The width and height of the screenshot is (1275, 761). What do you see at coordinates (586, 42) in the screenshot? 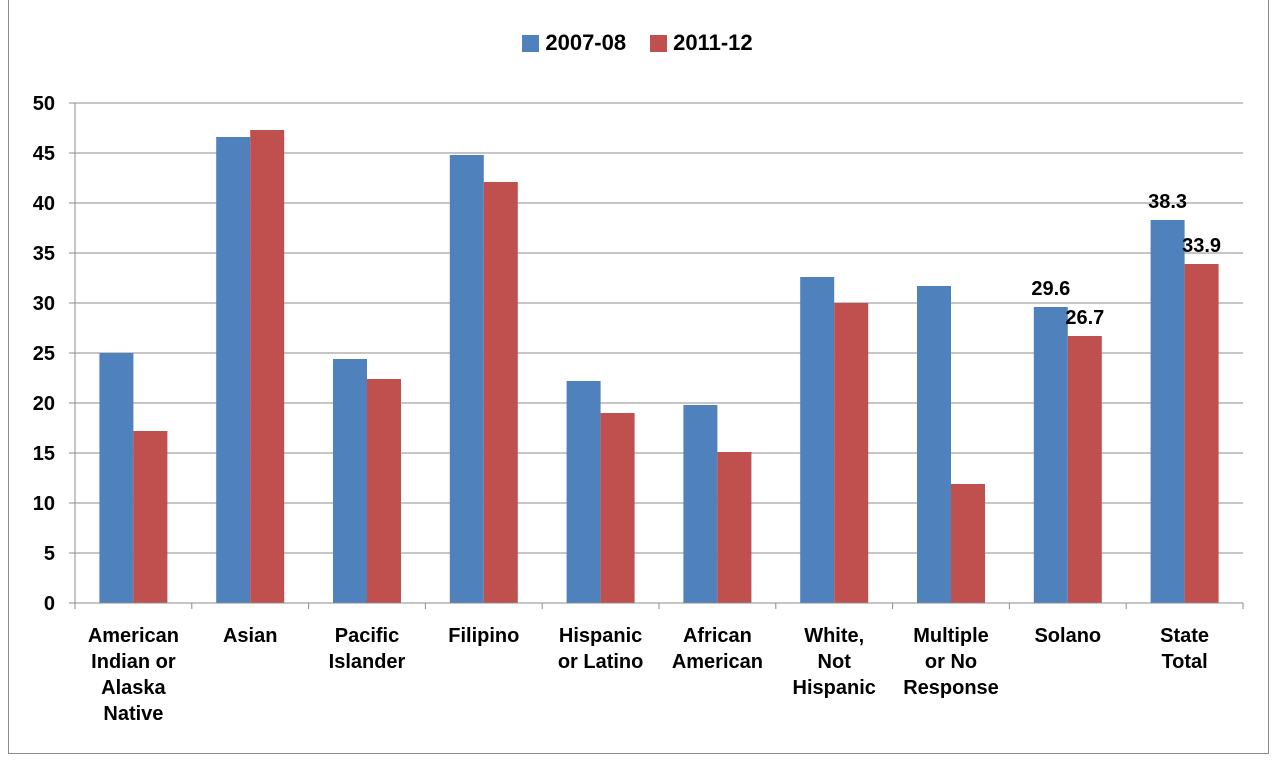
I see `legend-label: 2007-08` at bounding box center [586, 42].